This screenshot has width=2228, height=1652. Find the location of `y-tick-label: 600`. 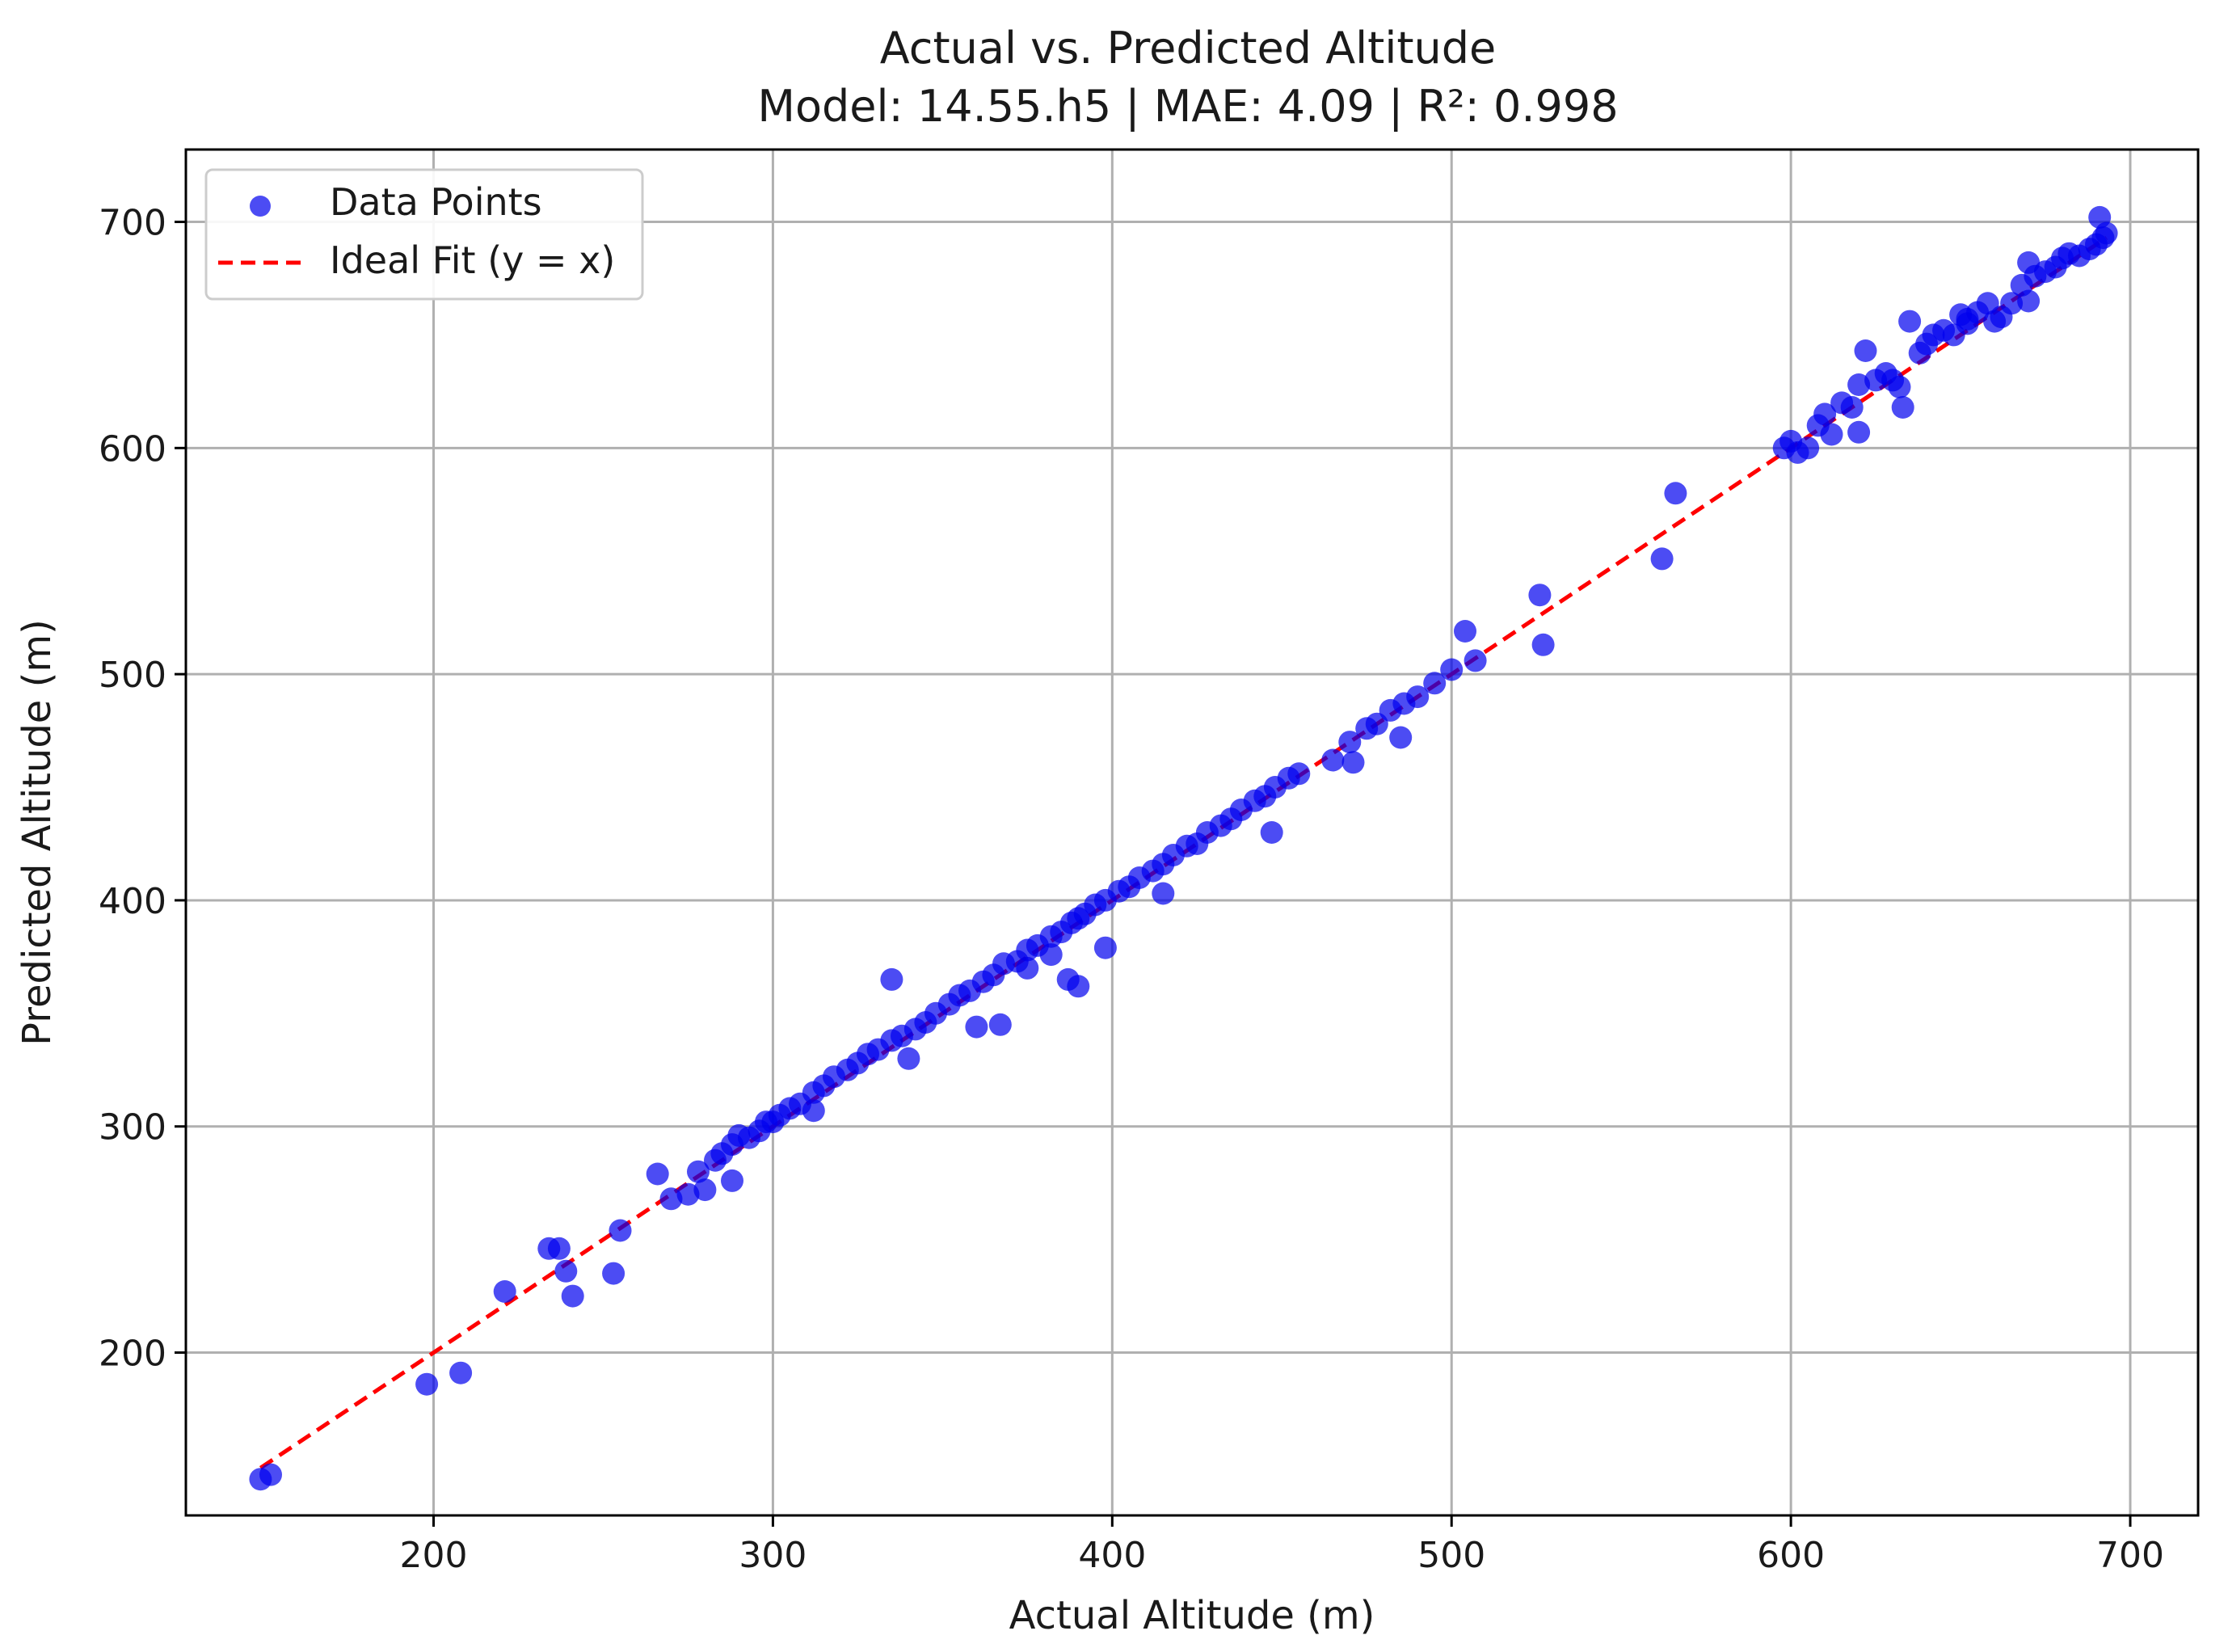

y-tick-label: 600 is located at coordinates (133, 449).